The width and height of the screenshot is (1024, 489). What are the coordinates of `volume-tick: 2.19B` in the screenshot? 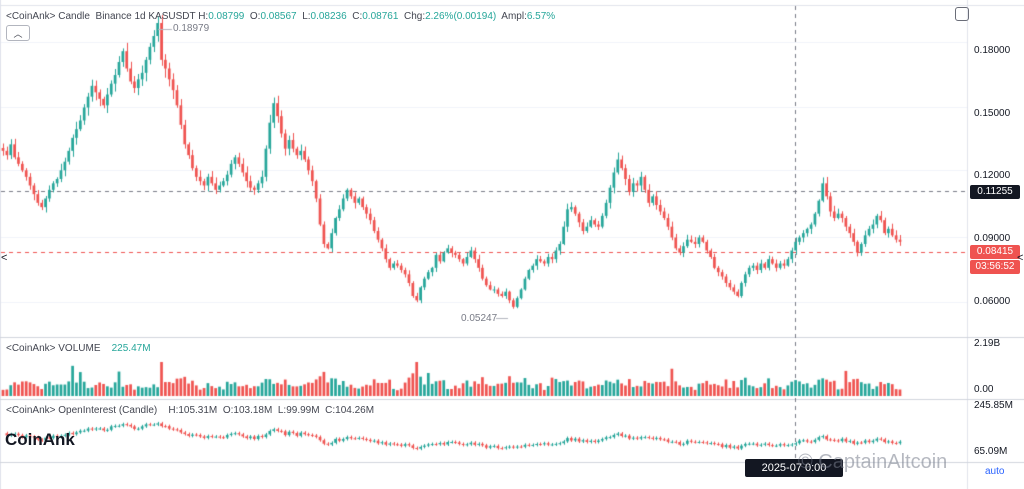 It's located at (987, 343).